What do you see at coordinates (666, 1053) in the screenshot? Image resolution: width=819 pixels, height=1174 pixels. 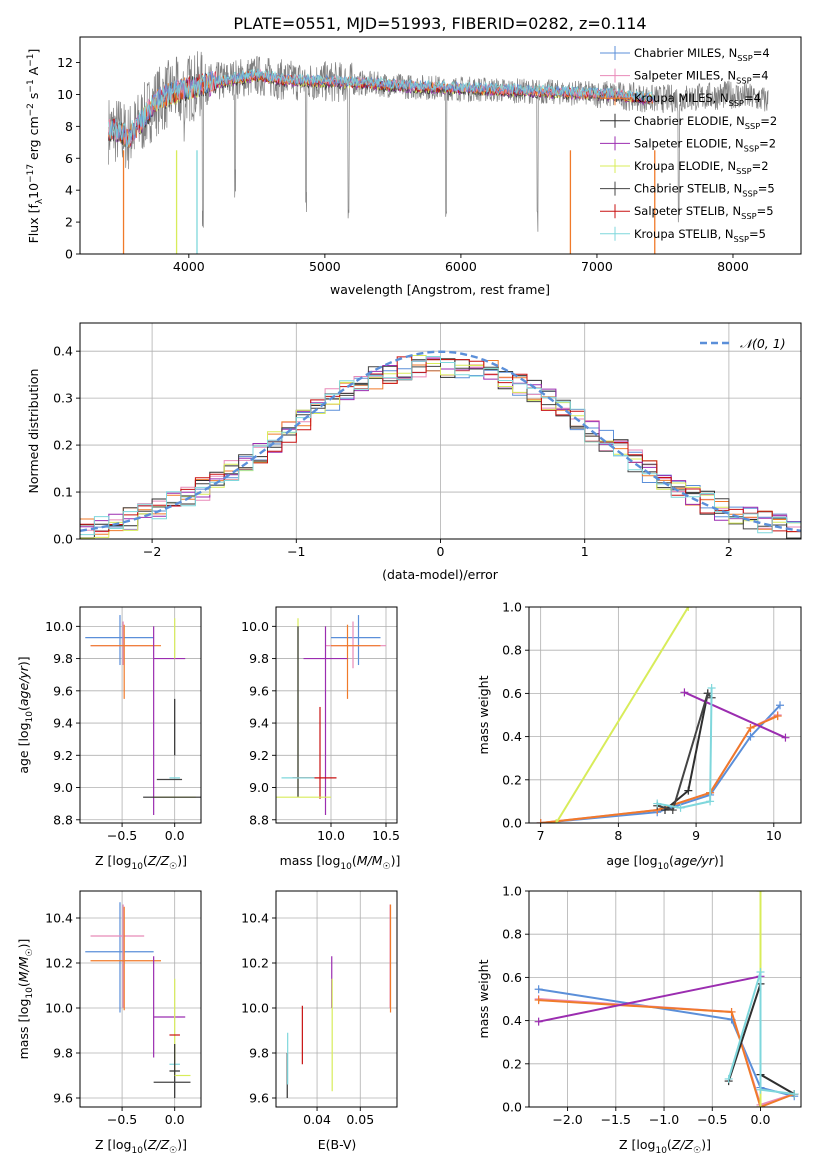 I see `series-line-kroupa_miles` at bounding box center [666, 1053].